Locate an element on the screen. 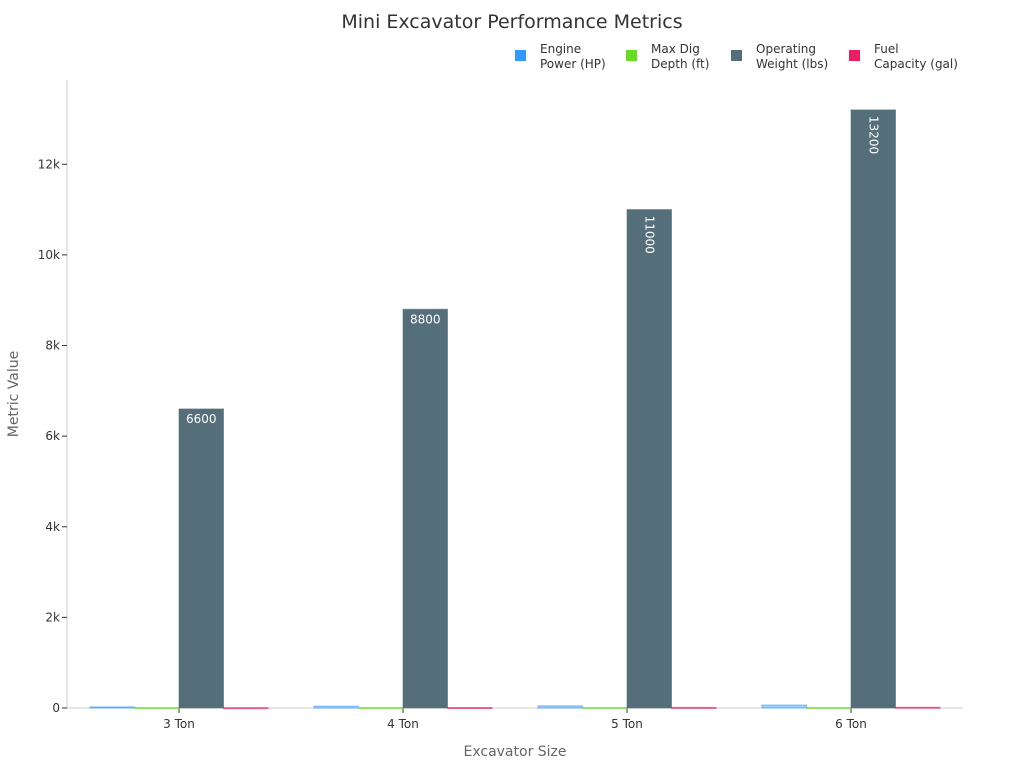 This screenshot has width=1024, height=768. x-tick-label: 3 Ton is located at coordinates (179, 724).